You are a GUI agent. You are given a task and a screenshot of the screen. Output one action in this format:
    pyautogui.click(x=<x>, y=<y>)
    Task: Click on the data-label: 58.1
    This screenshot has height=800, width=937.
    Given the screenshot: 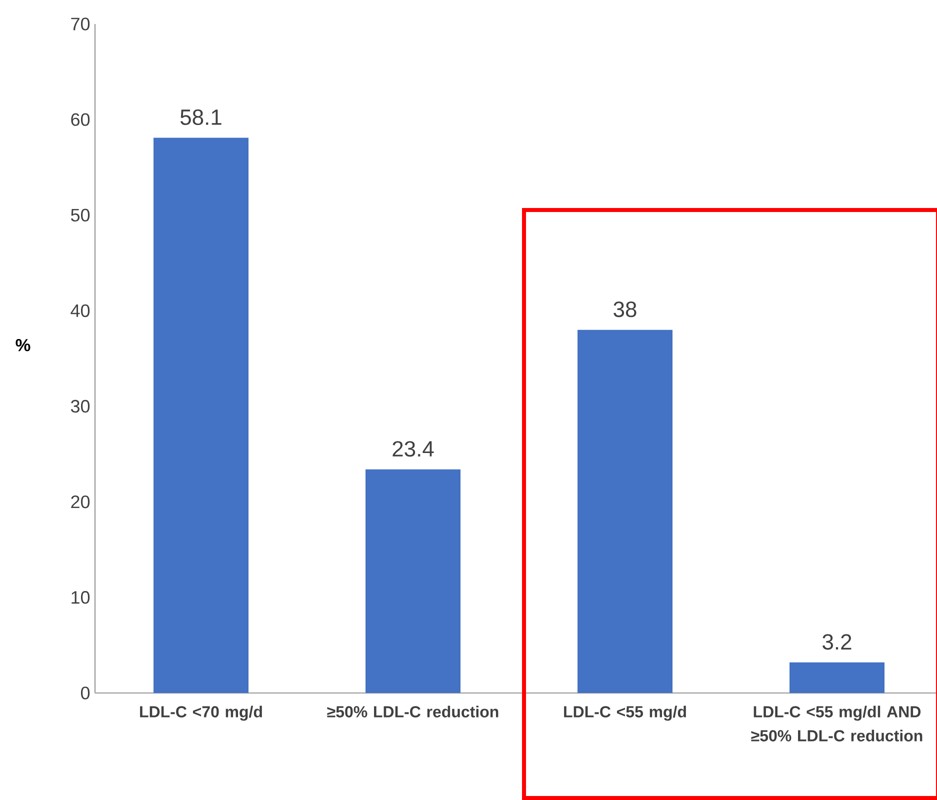 What is the action you would take?
    pyautogui.click(x=201, y=117)
    